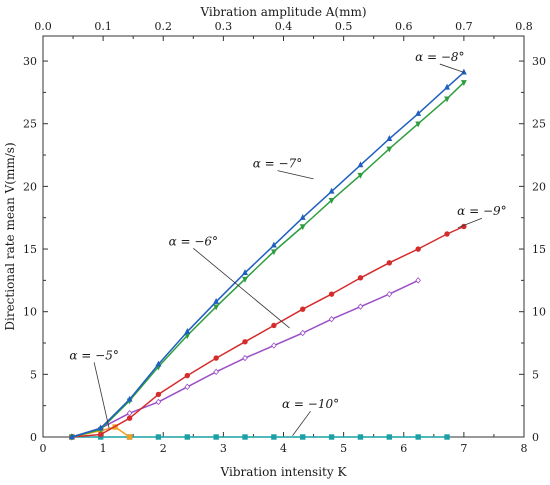 The height and width of the screenshot is (485, 550). Describe the element at coordinates (30, 124) in the screenshot. I see `y-tick-label: 25` at that location.